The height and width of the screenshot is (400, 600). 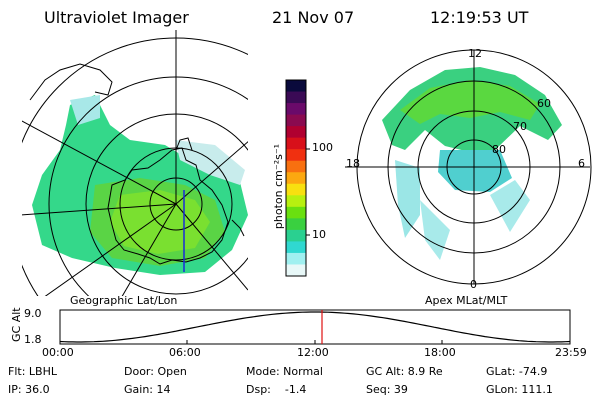 I want to click on date-label: 21 Nov 07, so click(x=313, y=17).